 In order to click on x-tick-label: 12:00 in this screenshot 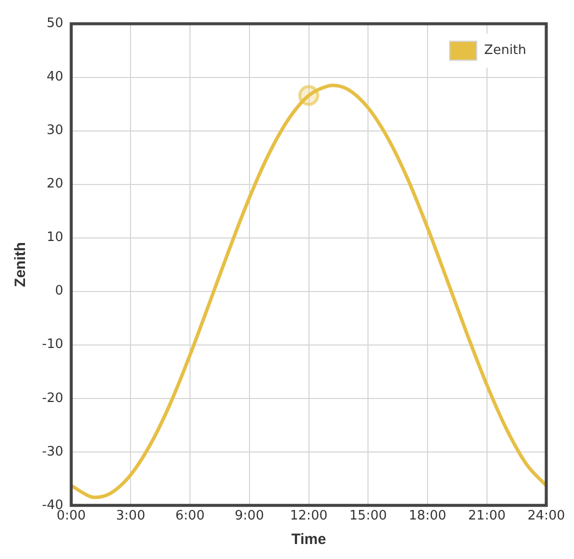, I will do `click(309, 516)`.